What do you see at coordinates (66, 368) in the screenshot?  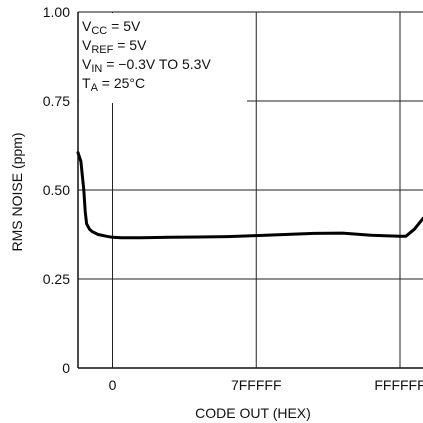 I see `y-tick-label: 0` at bounding box center [66, 368].